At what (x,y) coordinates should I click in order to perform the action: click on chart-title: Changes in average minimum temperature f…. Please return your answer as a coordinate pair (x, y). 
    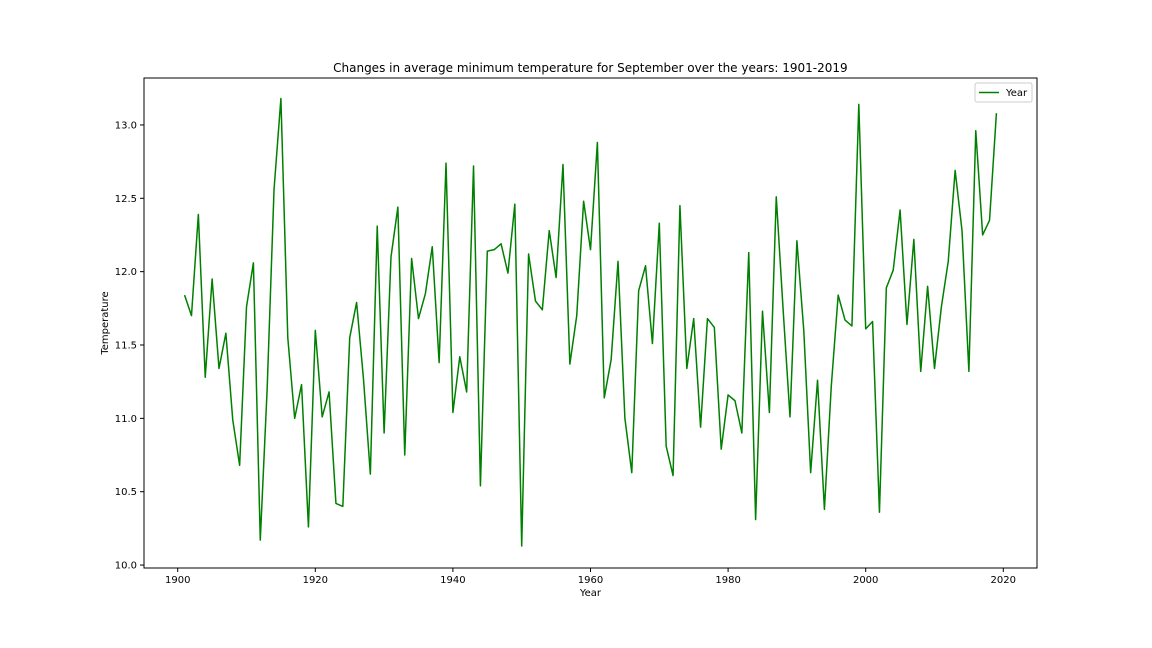
    Looking at the image, I should click on (590, 68).